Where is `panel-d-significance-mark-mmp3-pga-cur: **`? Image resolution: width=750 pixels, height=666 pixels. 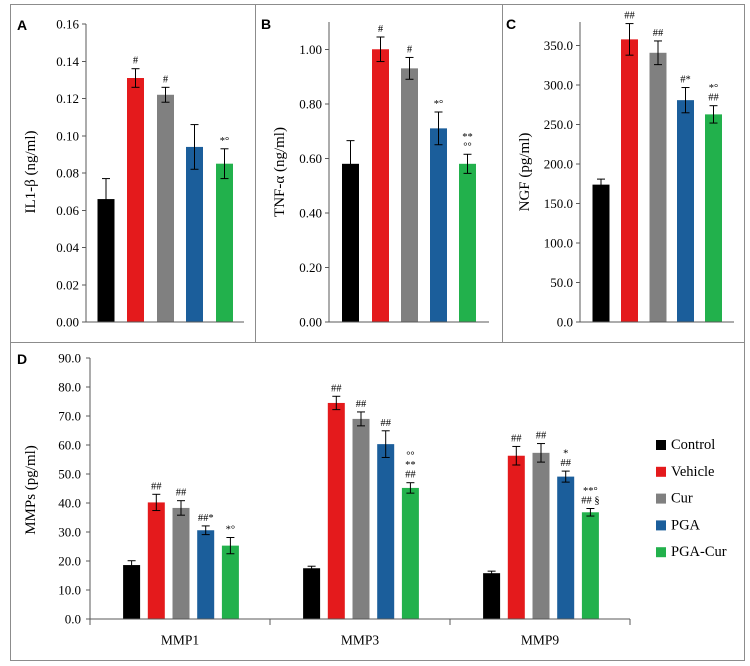 panel-d-significance-mark-mmp3-pga-cur: ** is located at coordinates (410, 465).